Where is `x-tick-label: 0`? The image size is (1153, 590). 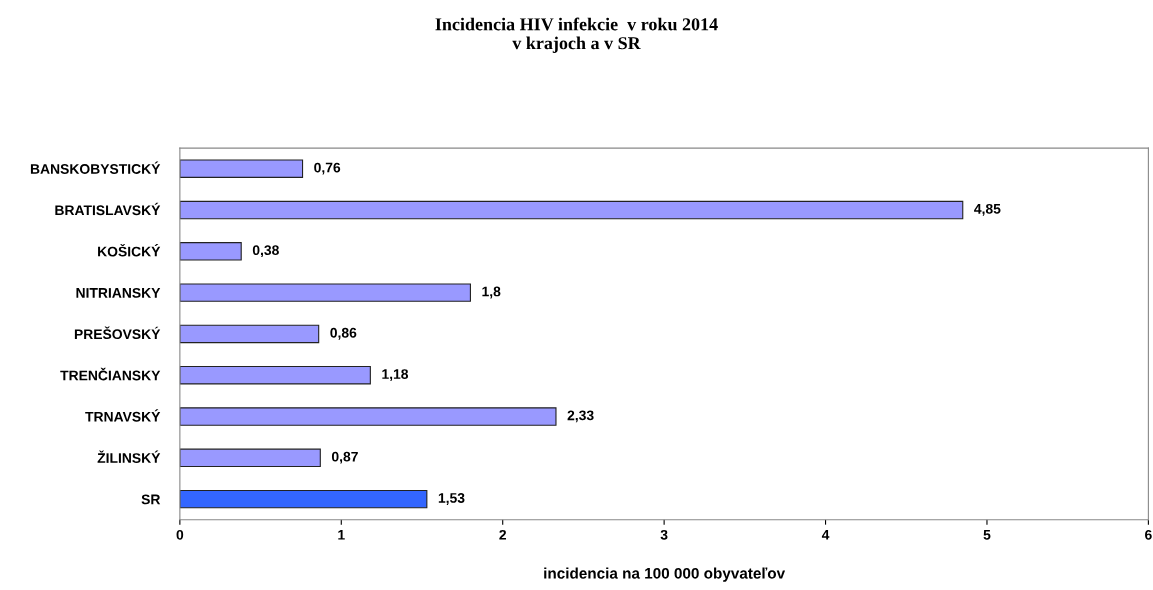
x-tick-label: 0 is located at coordinates (180, 534).